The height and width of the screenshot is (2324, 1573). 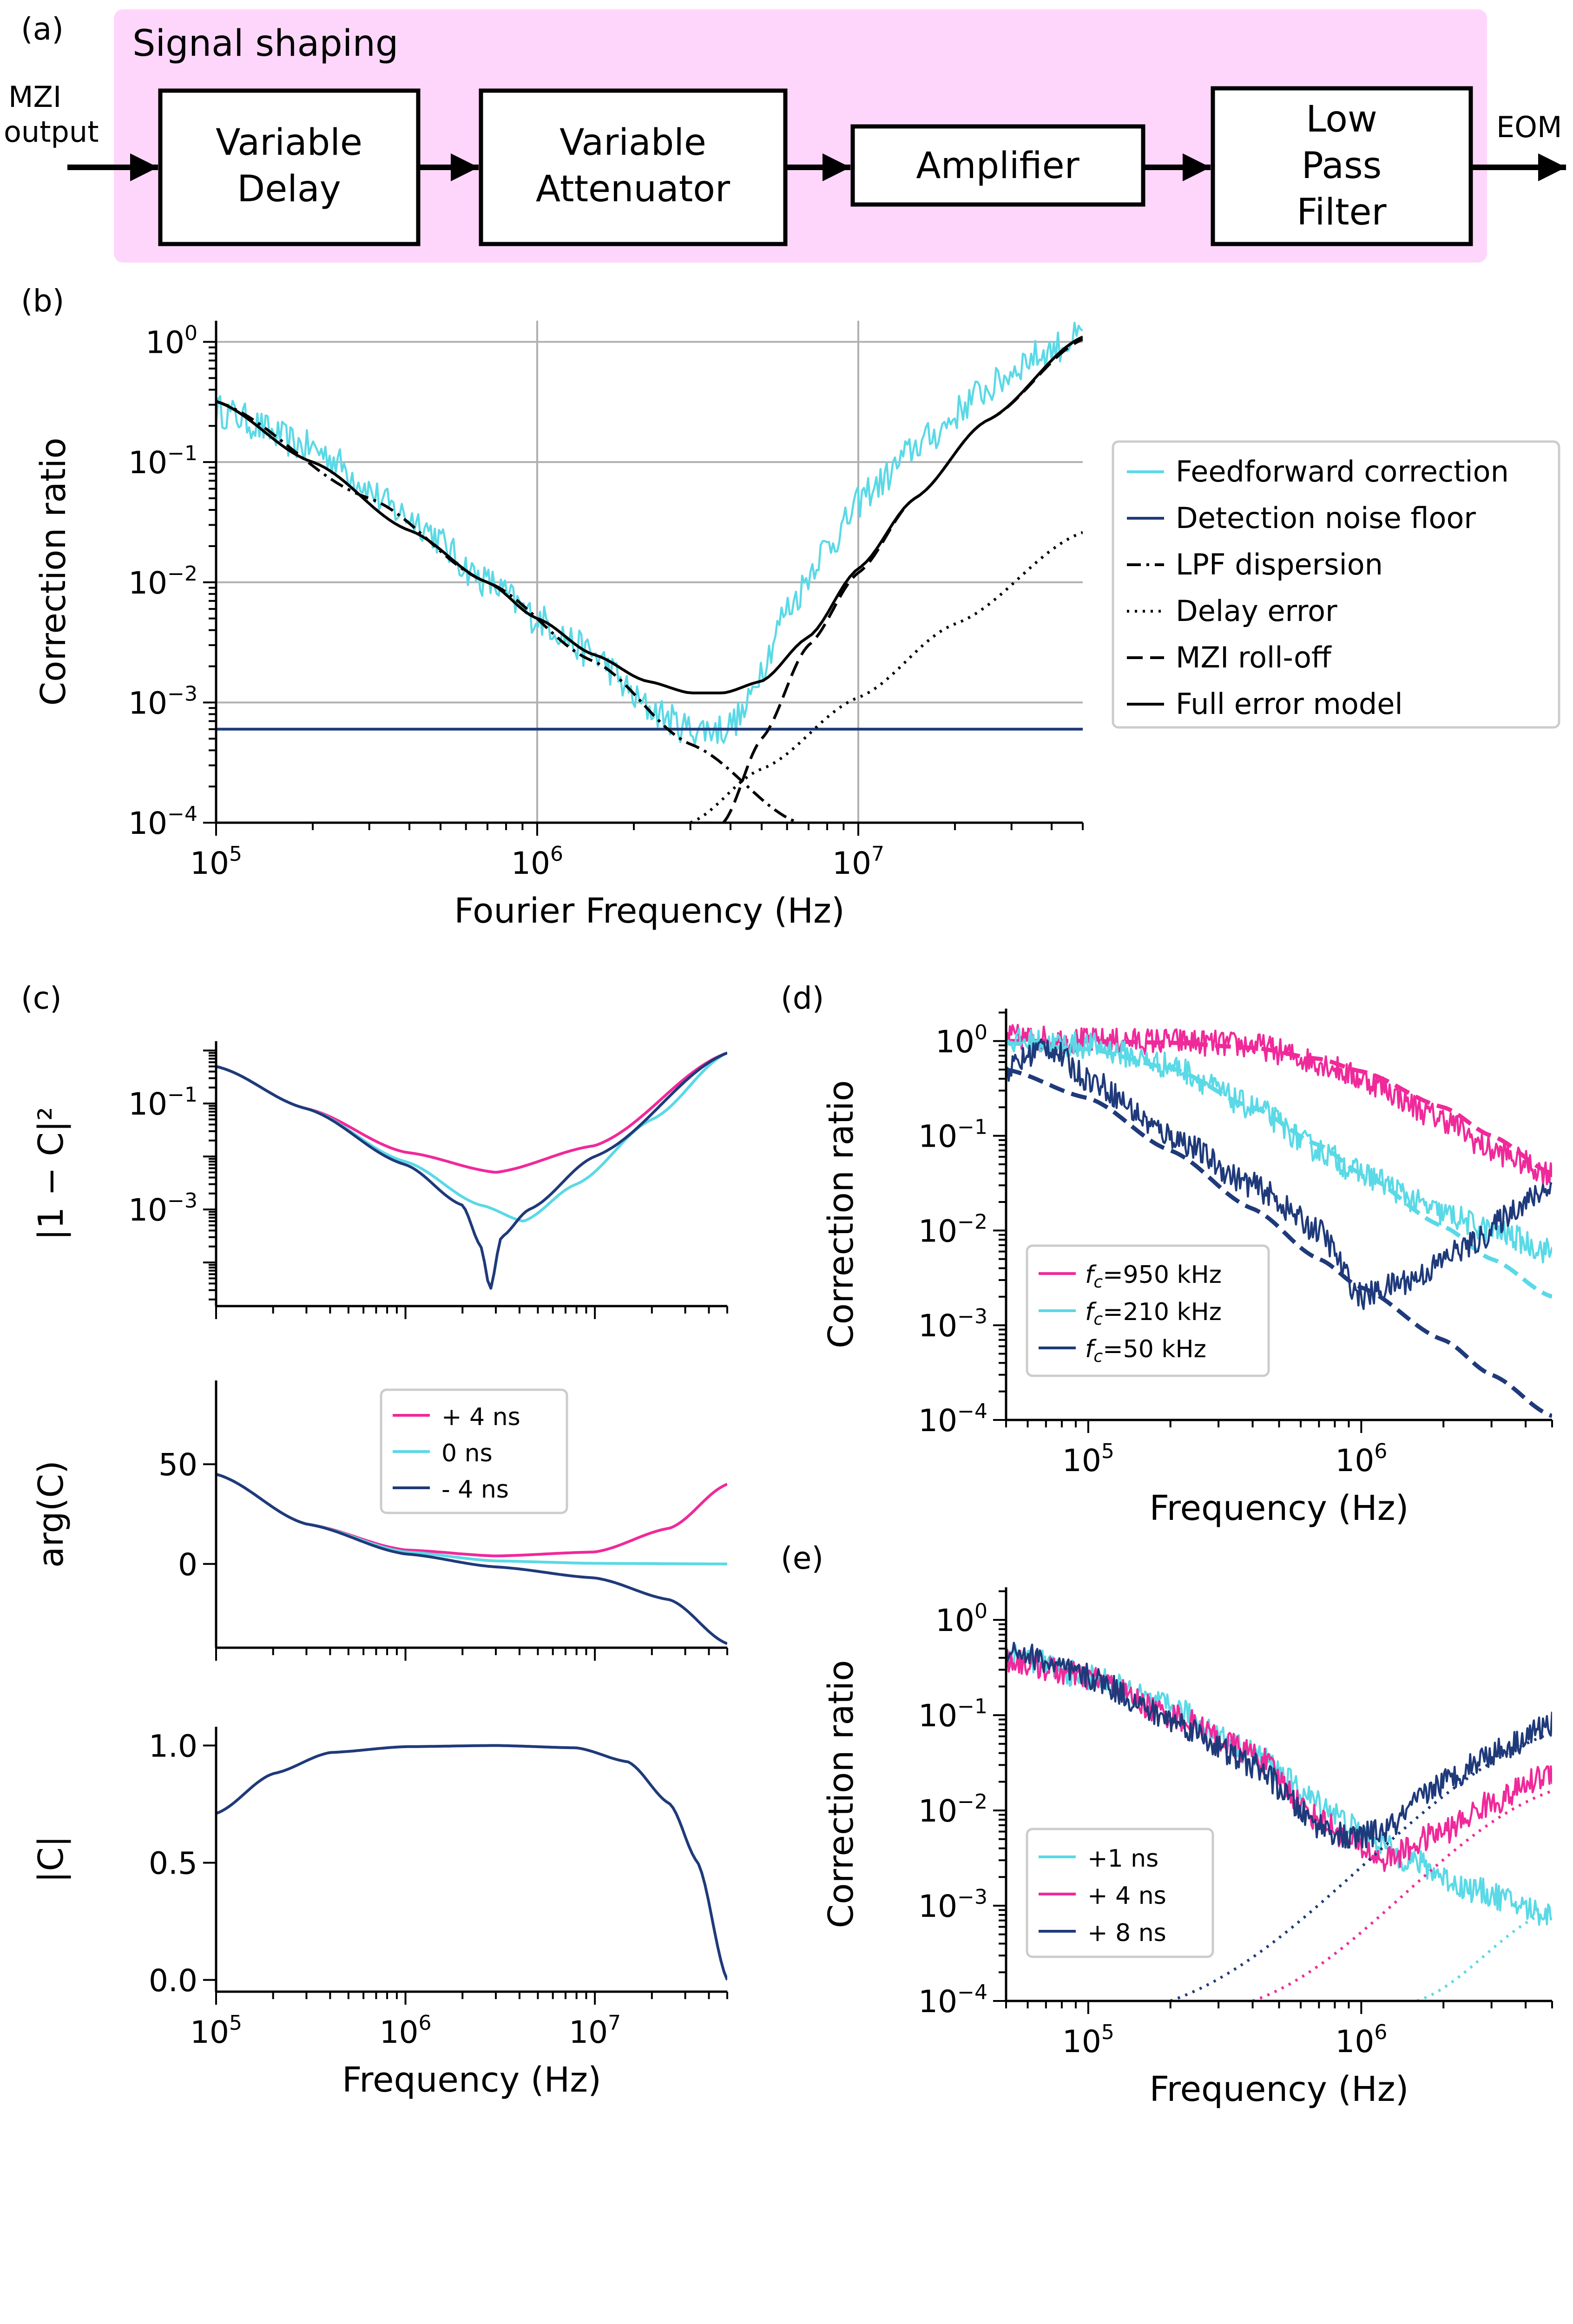 I want to click on panel-d-label: (d), so click(x=803, y=998).